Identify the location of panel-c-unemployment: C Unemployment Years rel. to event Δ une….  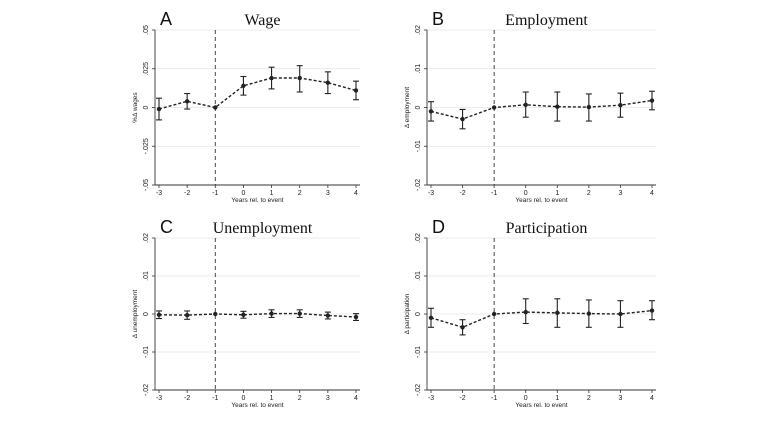
(246, 313).